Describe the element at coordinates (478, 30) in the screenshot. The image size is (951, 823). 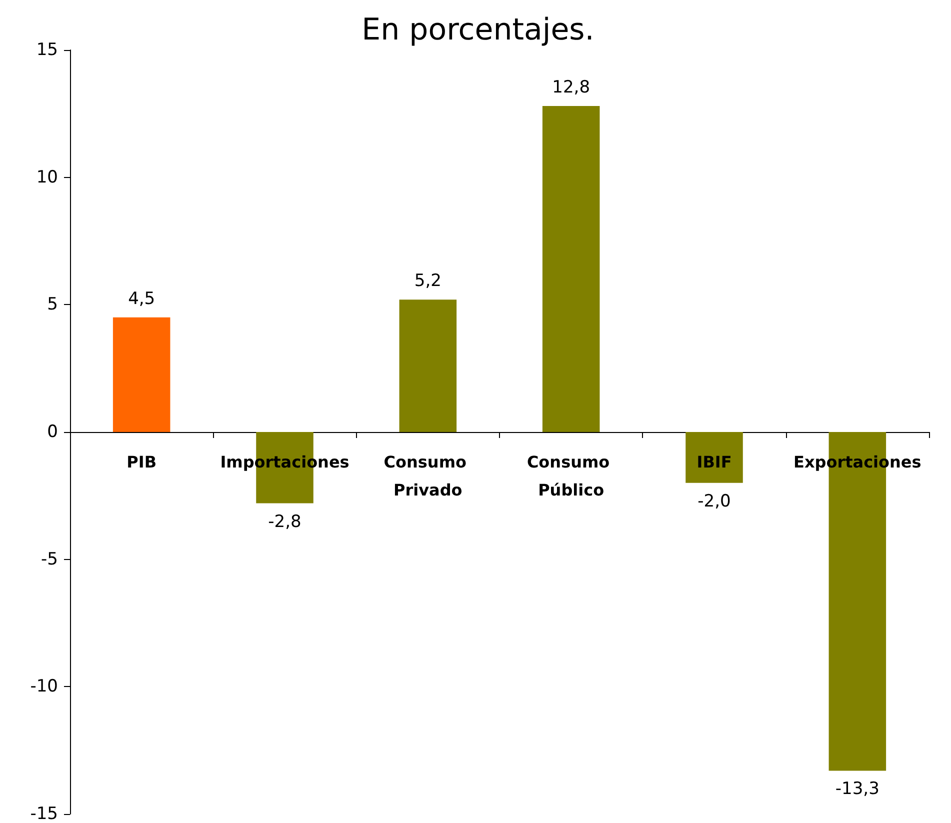
I see `chart-title: En porcentajes.` at that location.